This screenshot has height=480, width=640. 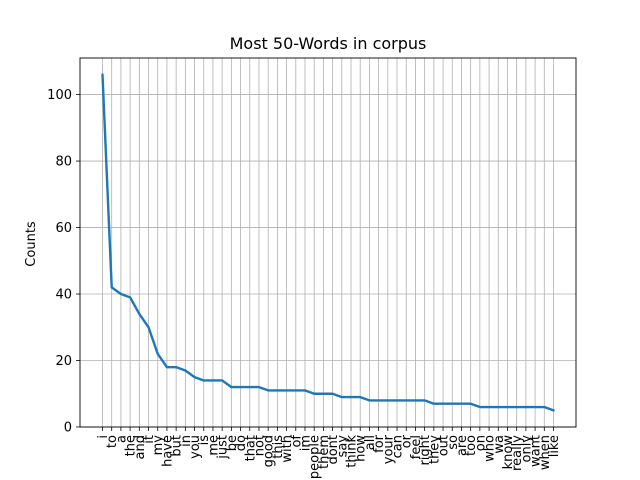 I want to click on x-tick-label: think, so click(x=352, y=451).